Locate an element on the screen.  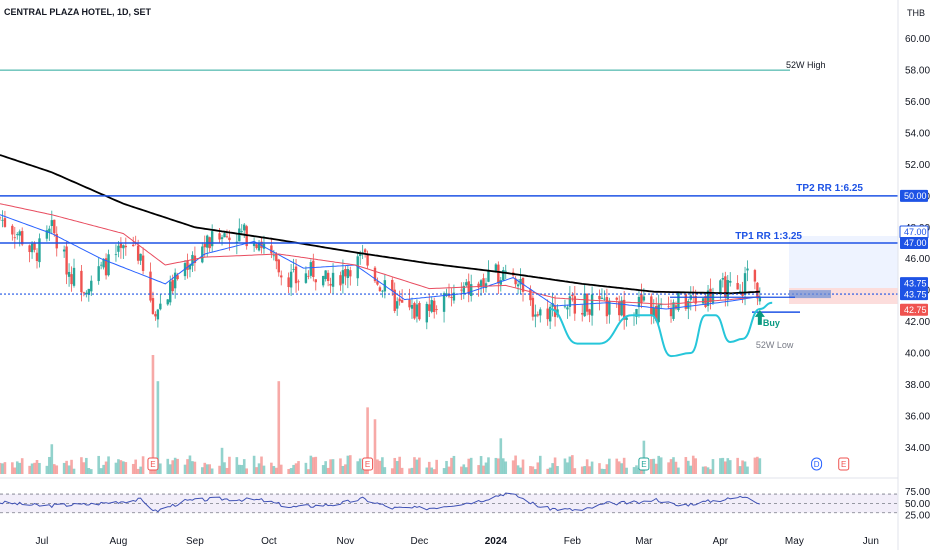
price-scale-box is located at coordinates (914, 294).